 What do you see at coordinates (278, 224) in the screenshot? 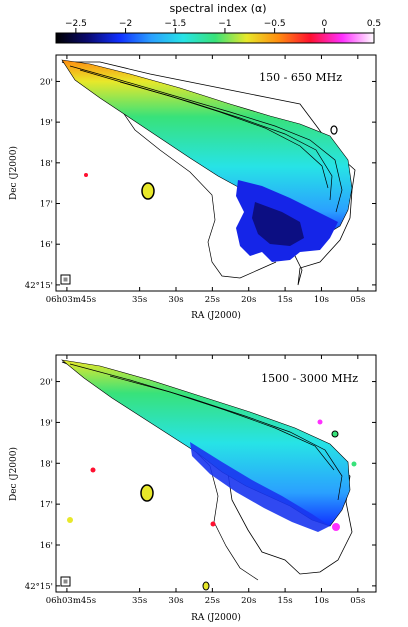
I see `southern-lobe-core` at bounding box center [278, 224].